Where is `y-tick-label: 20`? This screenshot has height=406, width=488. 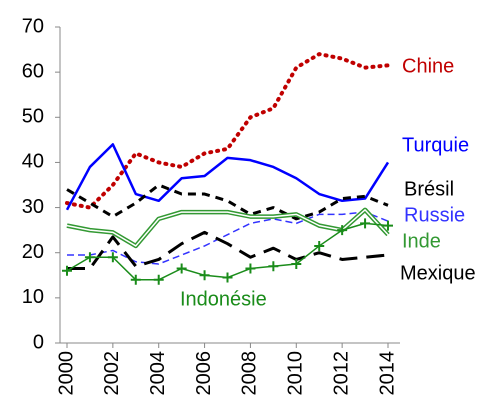 y-tick-label: 20 is located at coordinates (33, 252).